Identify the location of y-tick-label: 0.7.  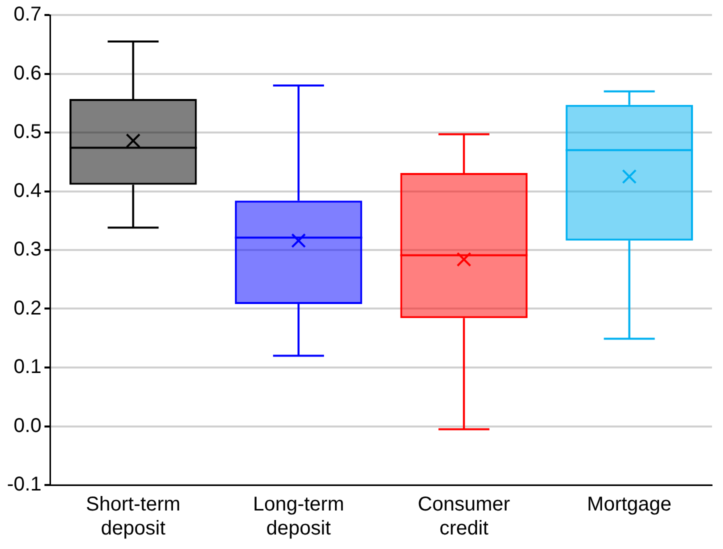
(28, 15).